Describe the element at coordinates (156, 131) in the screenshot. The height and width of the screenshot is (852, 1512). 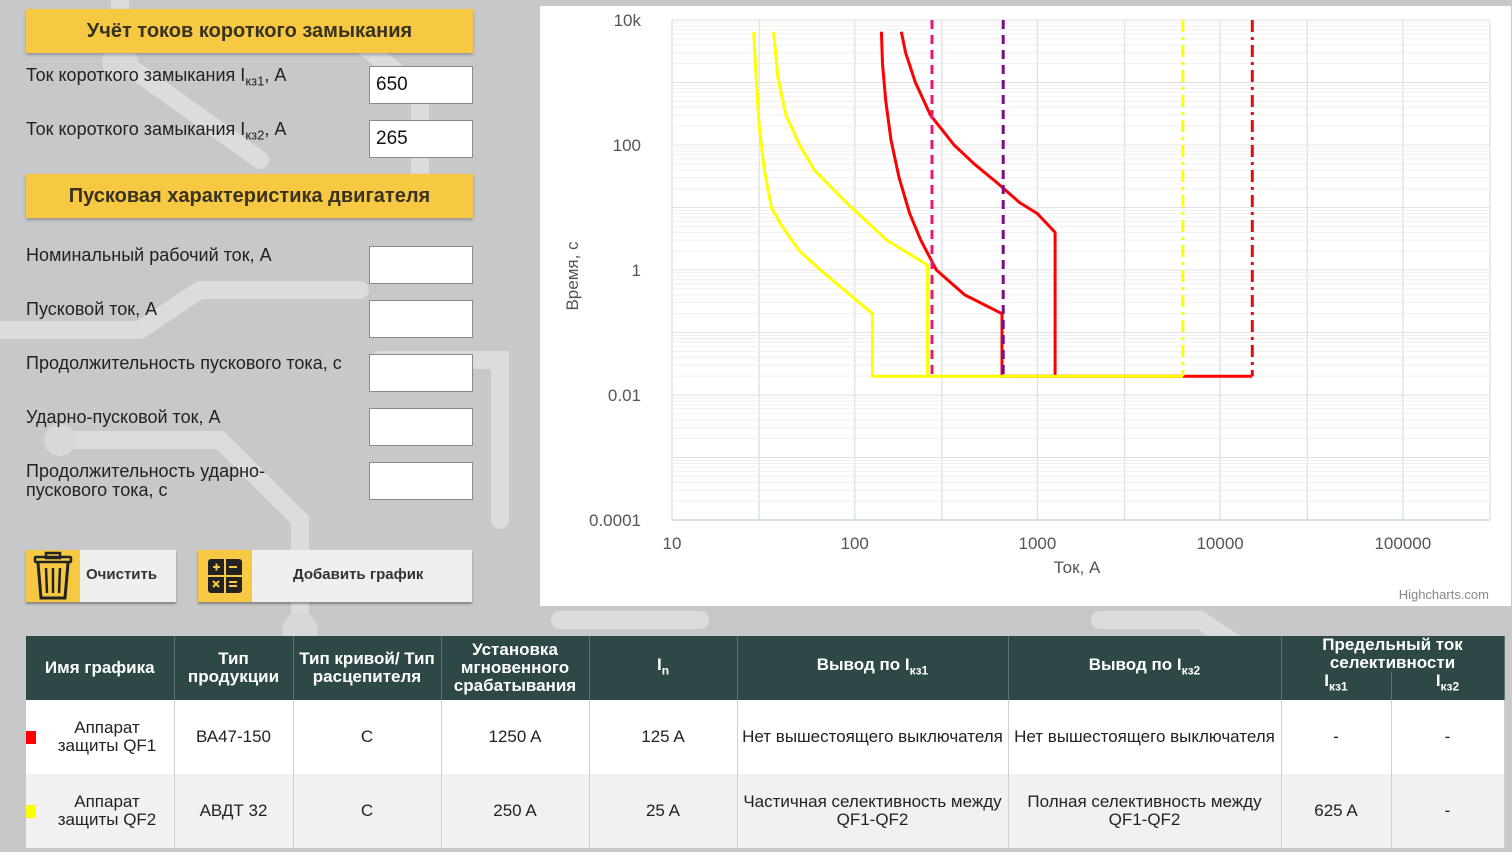
I see `ik2-label: Ток короткого замыкания Iкз2, А` at that location.